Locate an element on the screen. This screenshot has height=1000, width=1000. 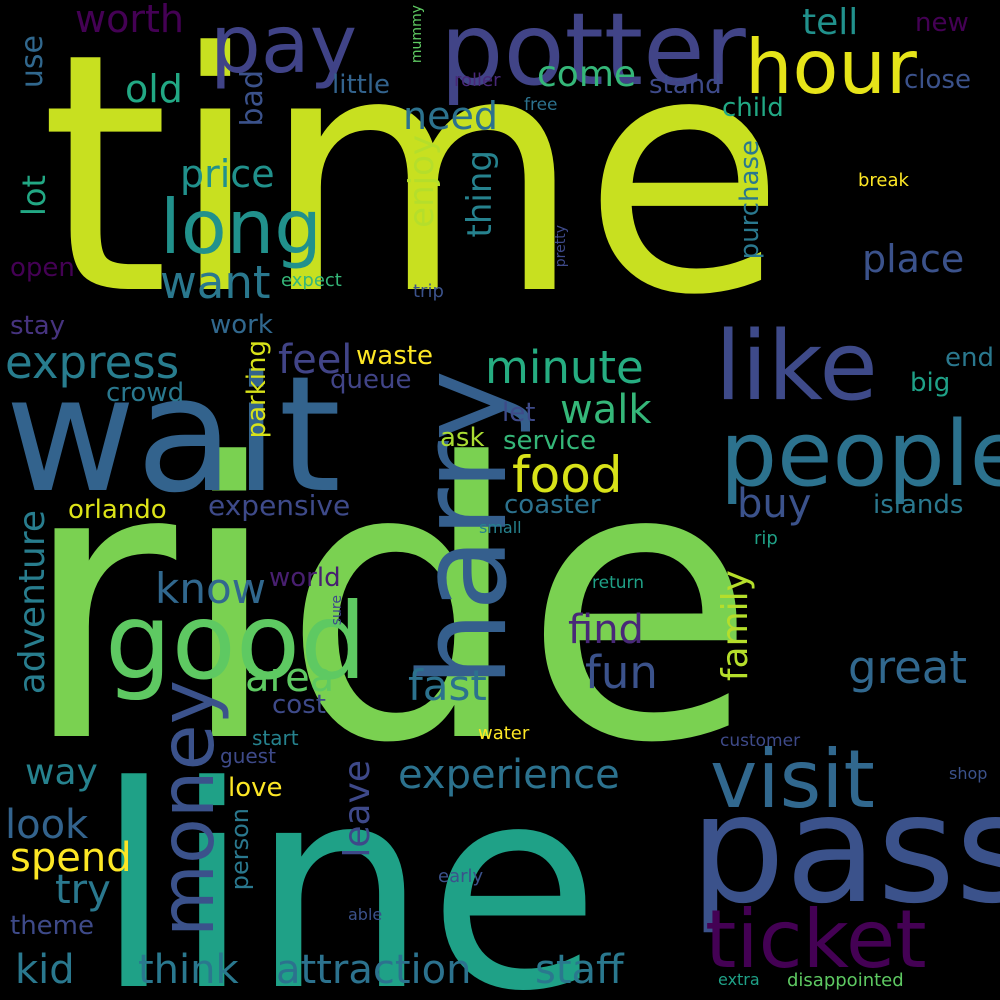
word-money: money is located at coordinates (187, 809).